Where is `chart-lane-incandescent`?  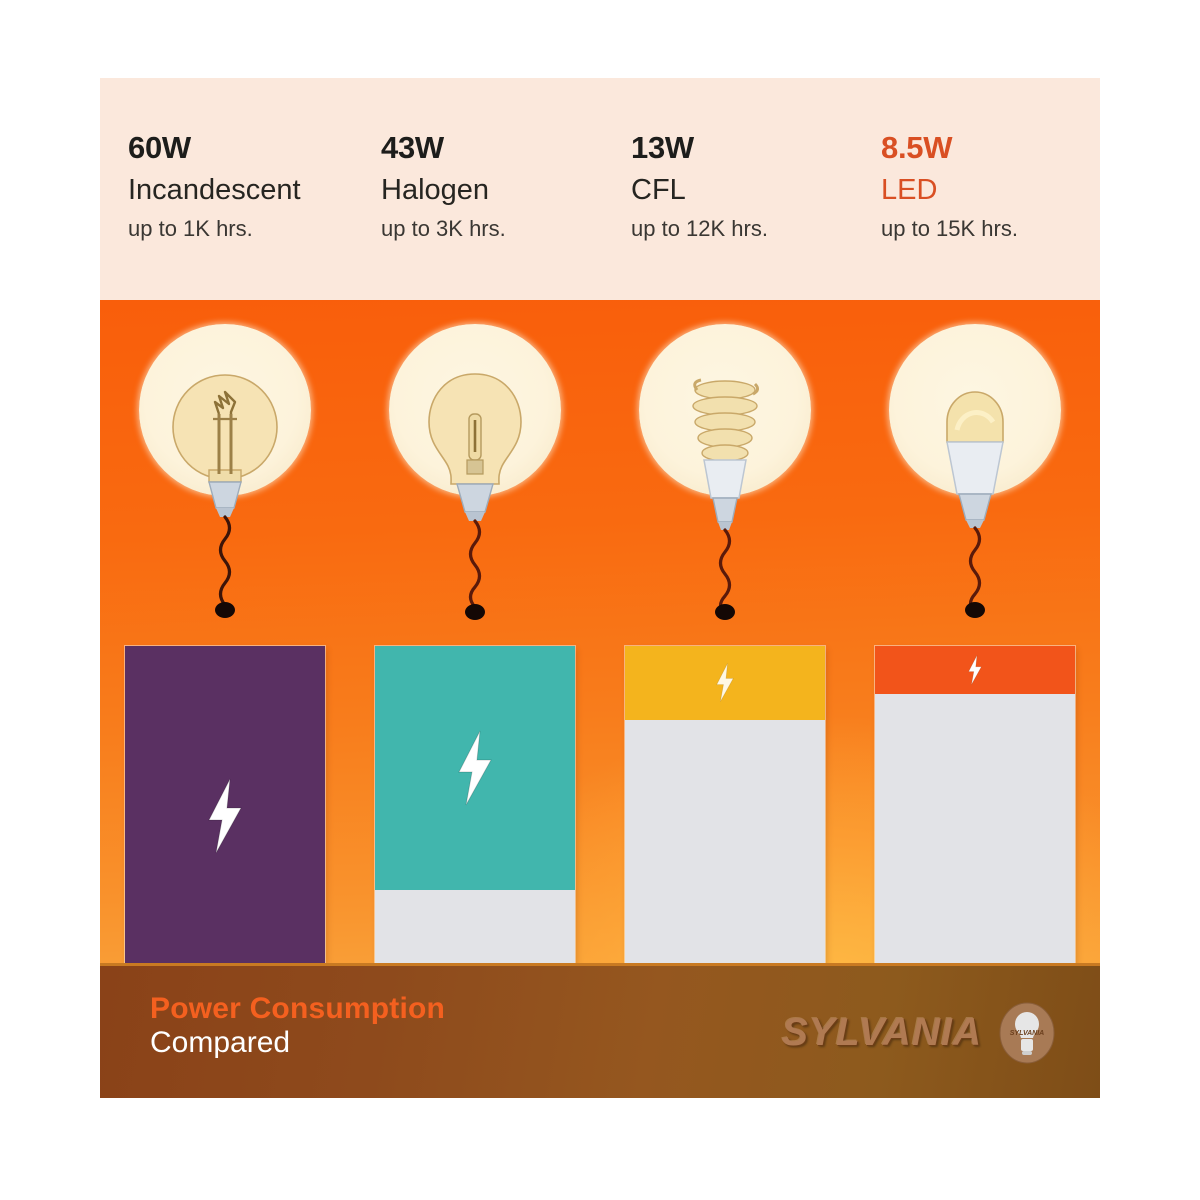 chart-lane-incandescent is located at coordinates (225, 643).